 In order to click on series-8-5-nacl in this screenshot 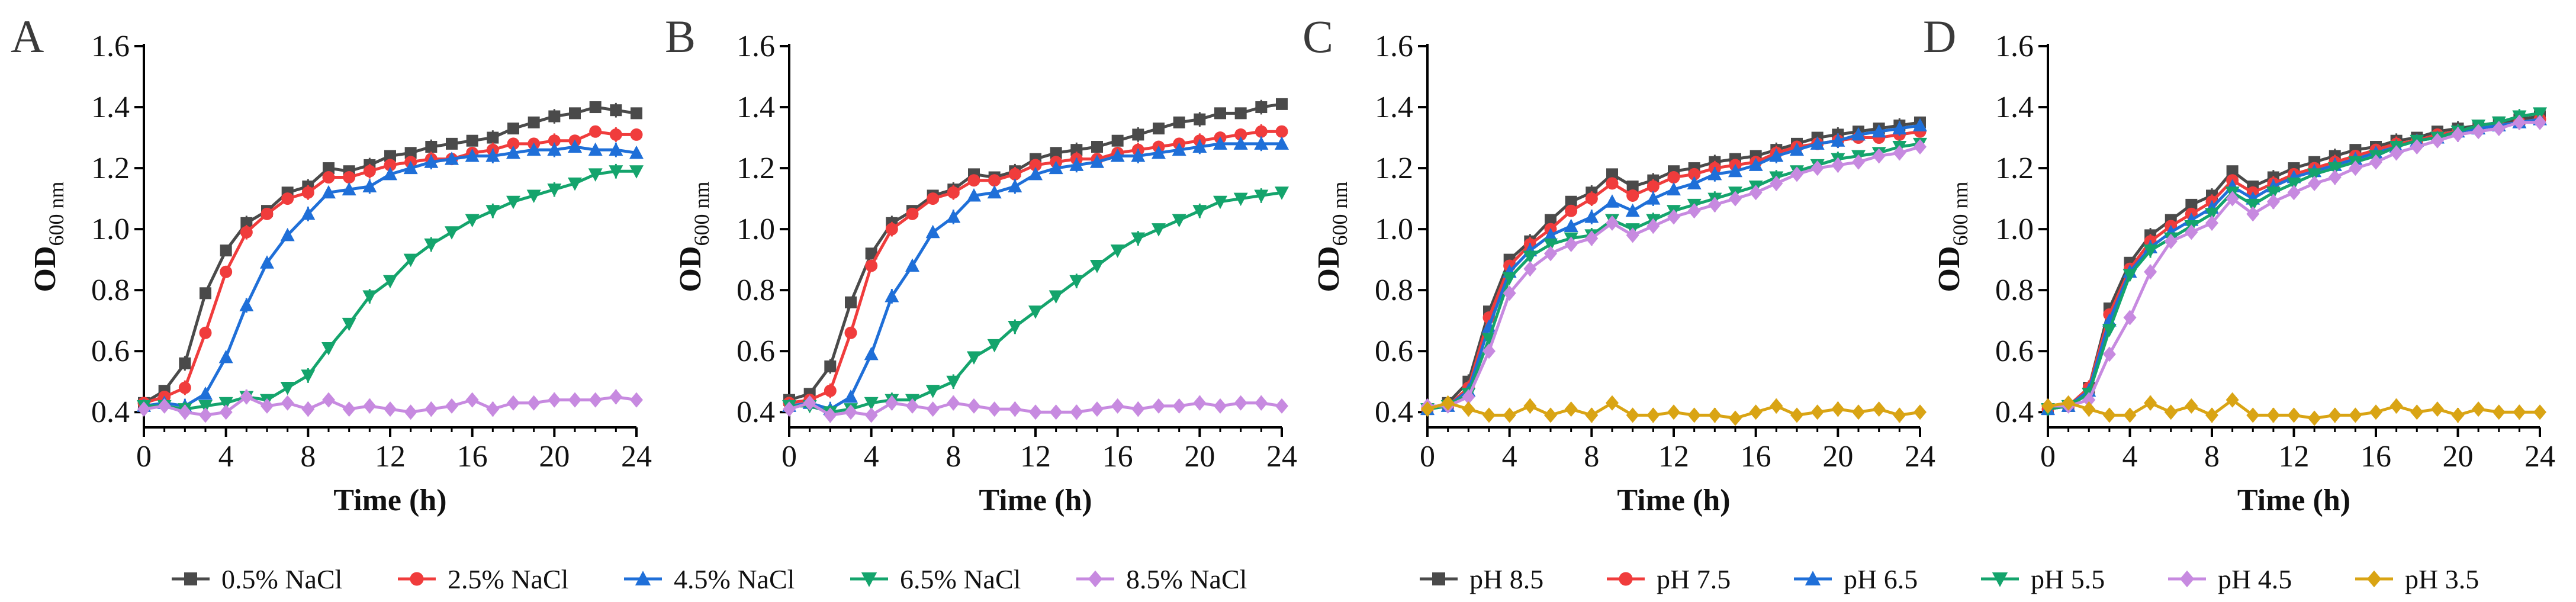, I will do `click(1035, 409)`.